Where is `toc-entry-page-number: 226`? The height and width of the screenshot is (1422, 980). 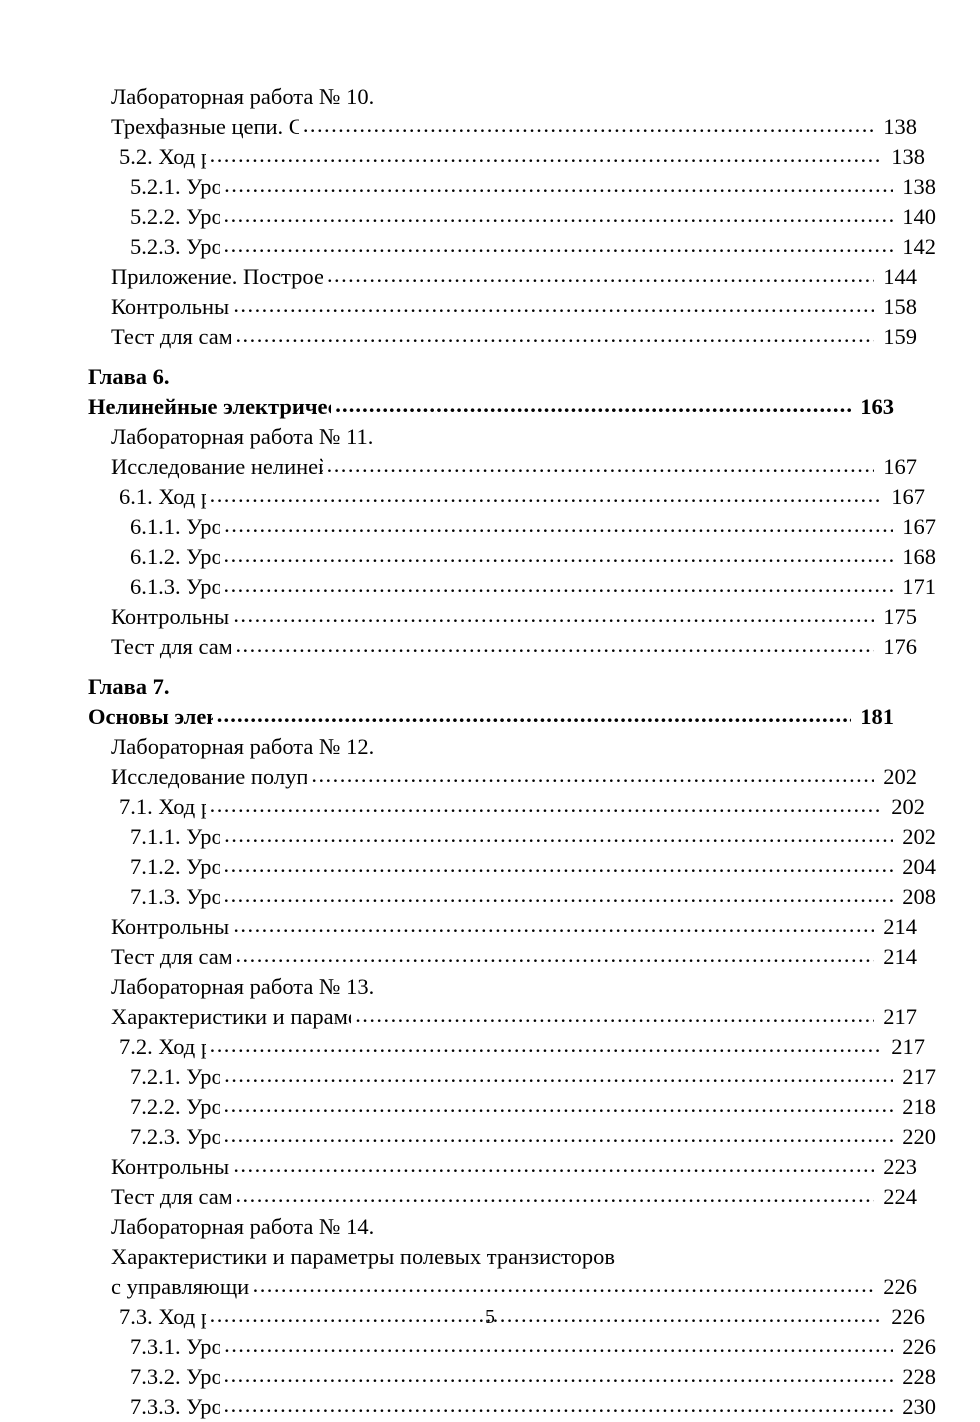 toc-entry-page-number: 226 is located at coordinates (908, 1316).